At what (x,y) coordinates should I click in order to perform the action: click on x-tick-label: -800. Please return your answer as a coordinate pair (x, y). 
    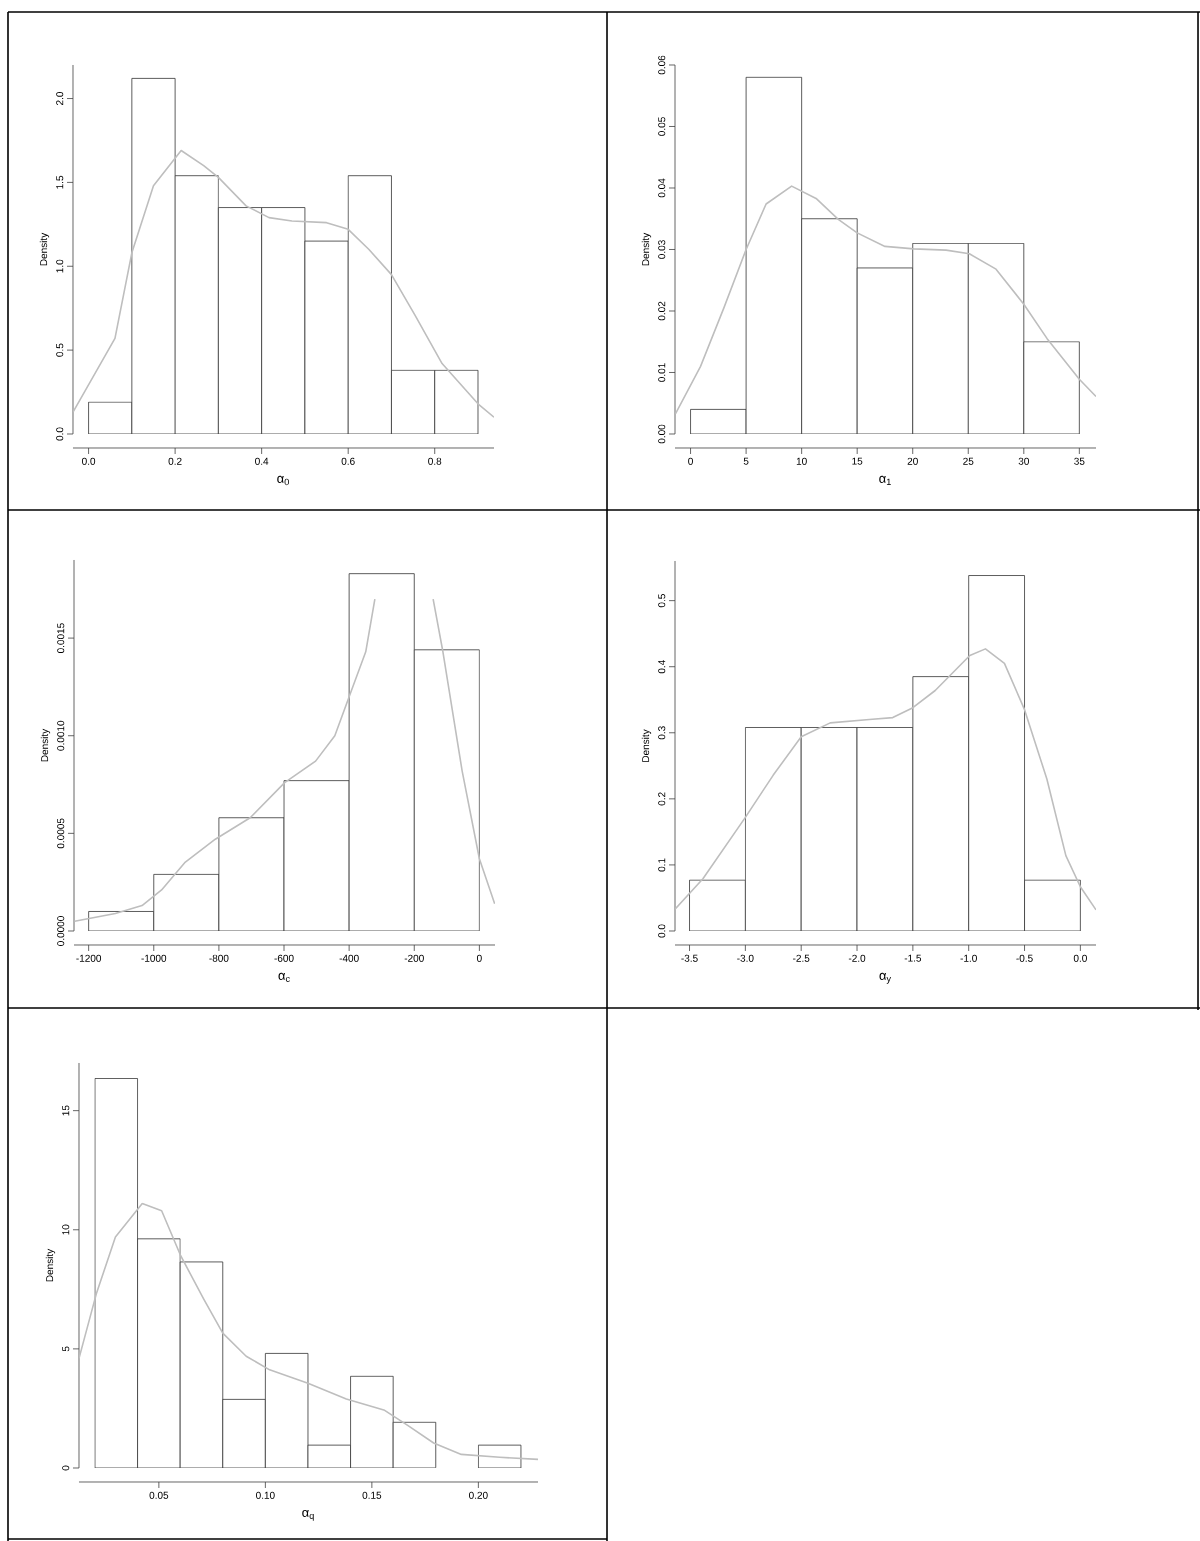
    Looking at the image, I should click on (219, 958).